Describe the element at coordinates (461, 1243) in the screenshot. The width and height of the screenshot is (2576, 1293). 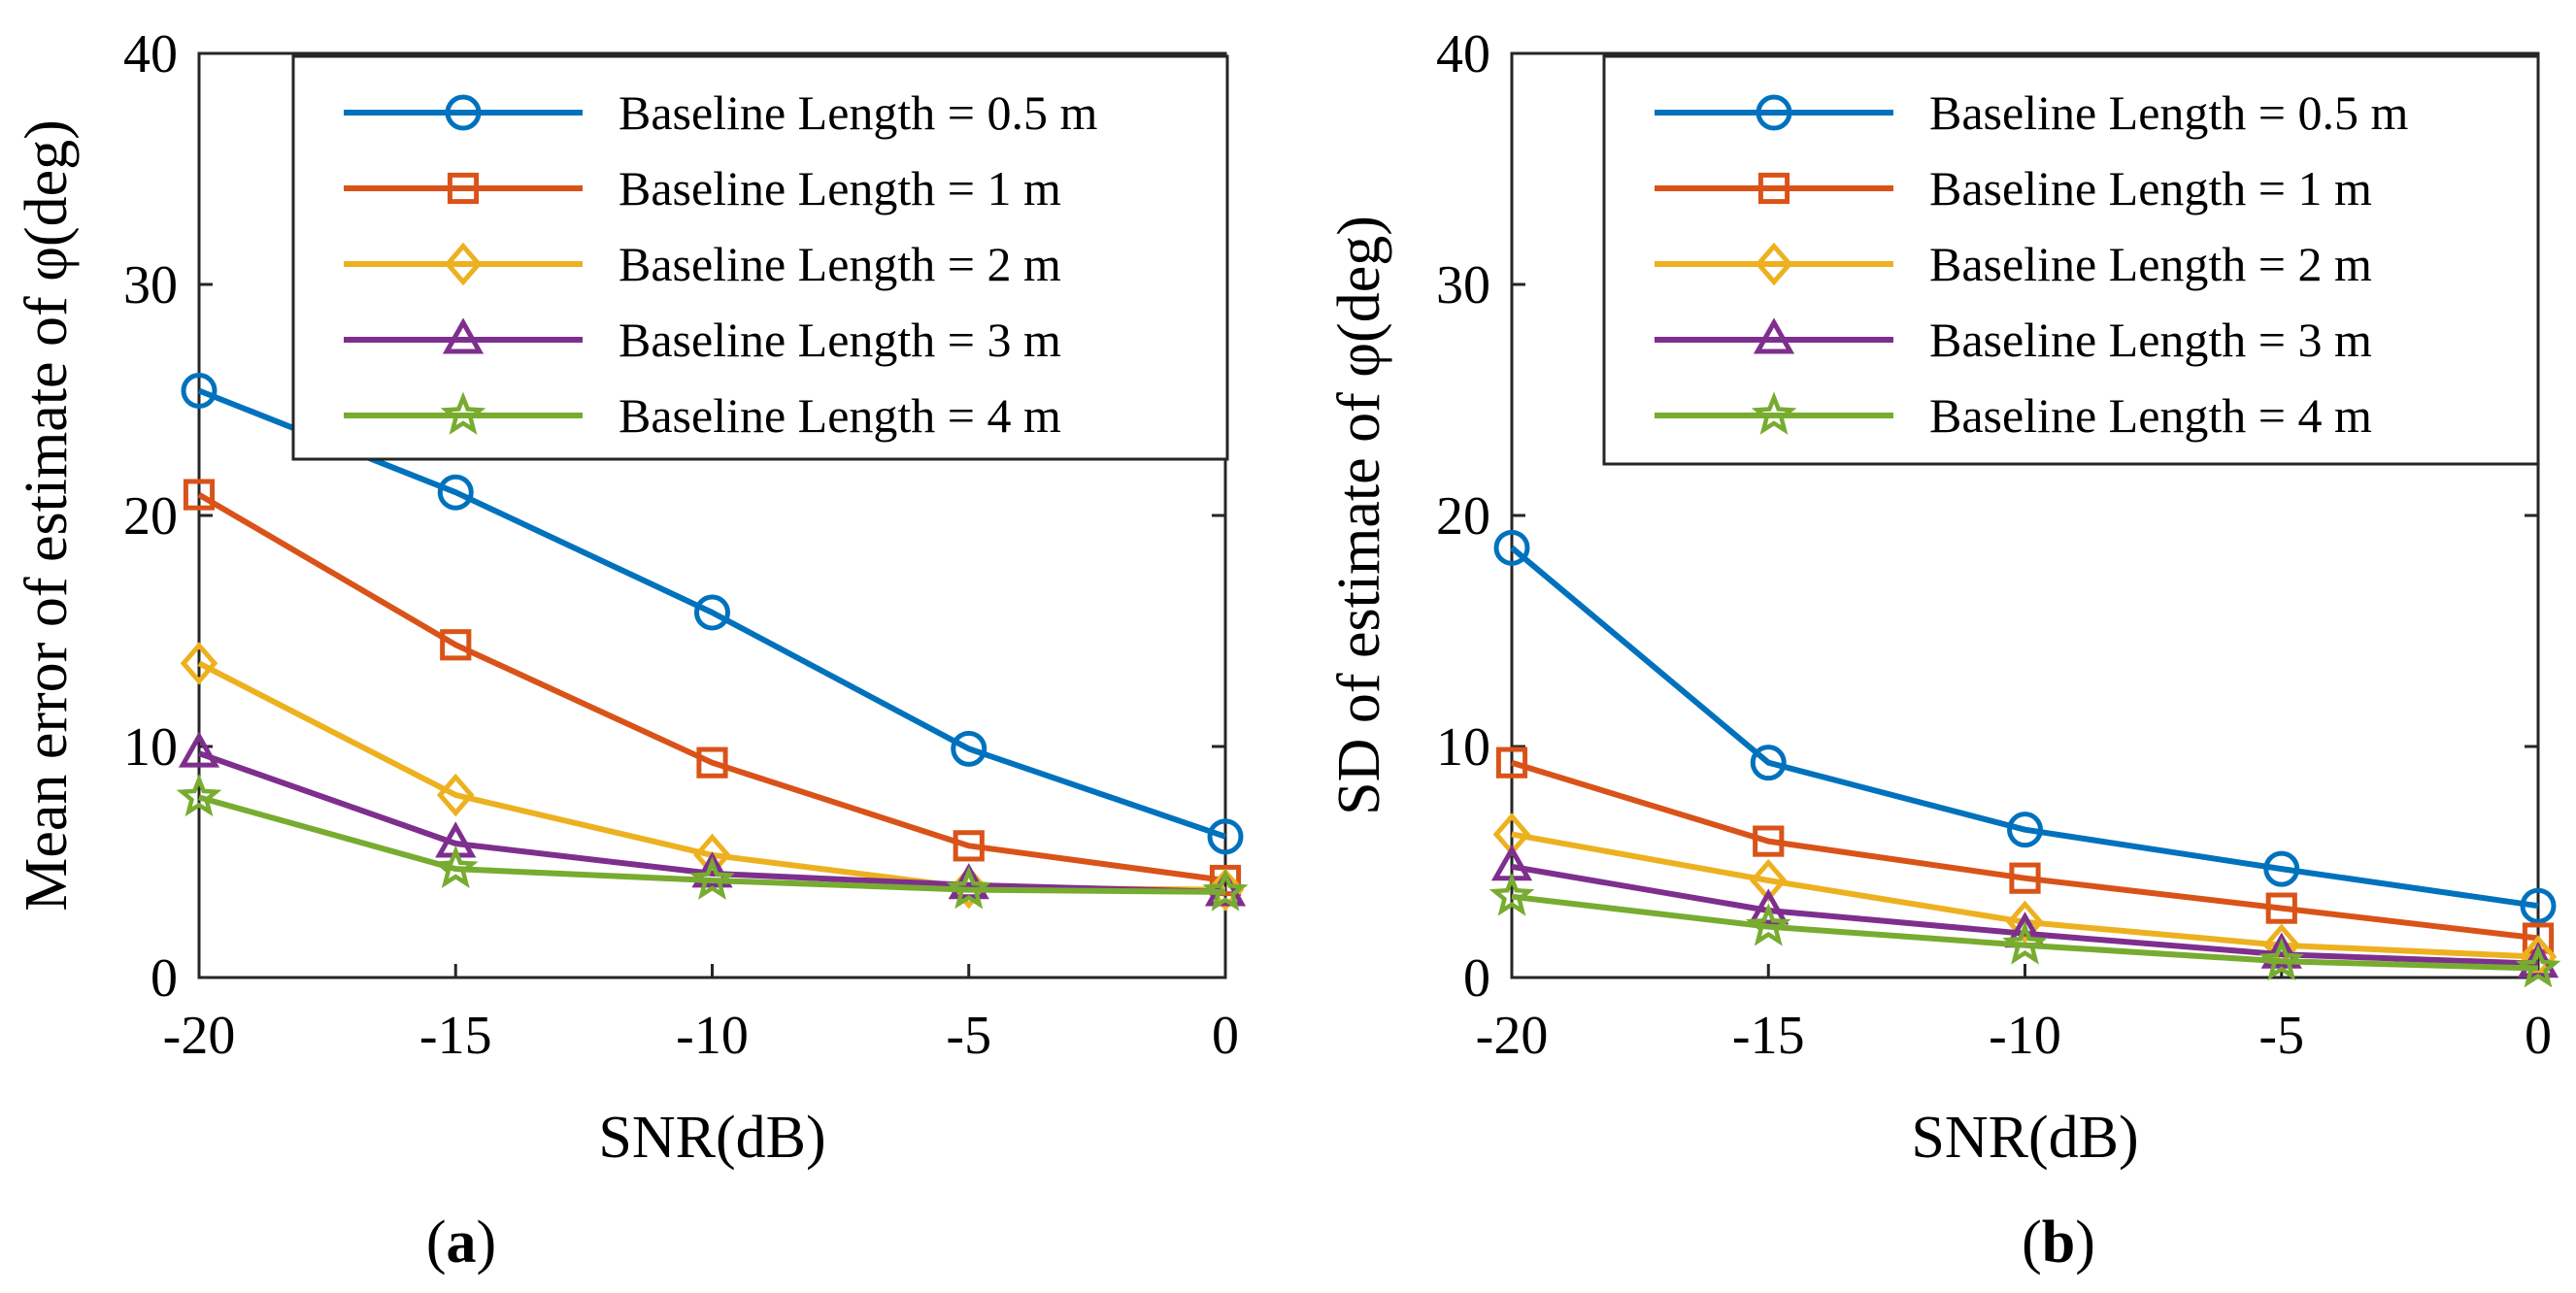
I see `panel-label: (a)` at that location.